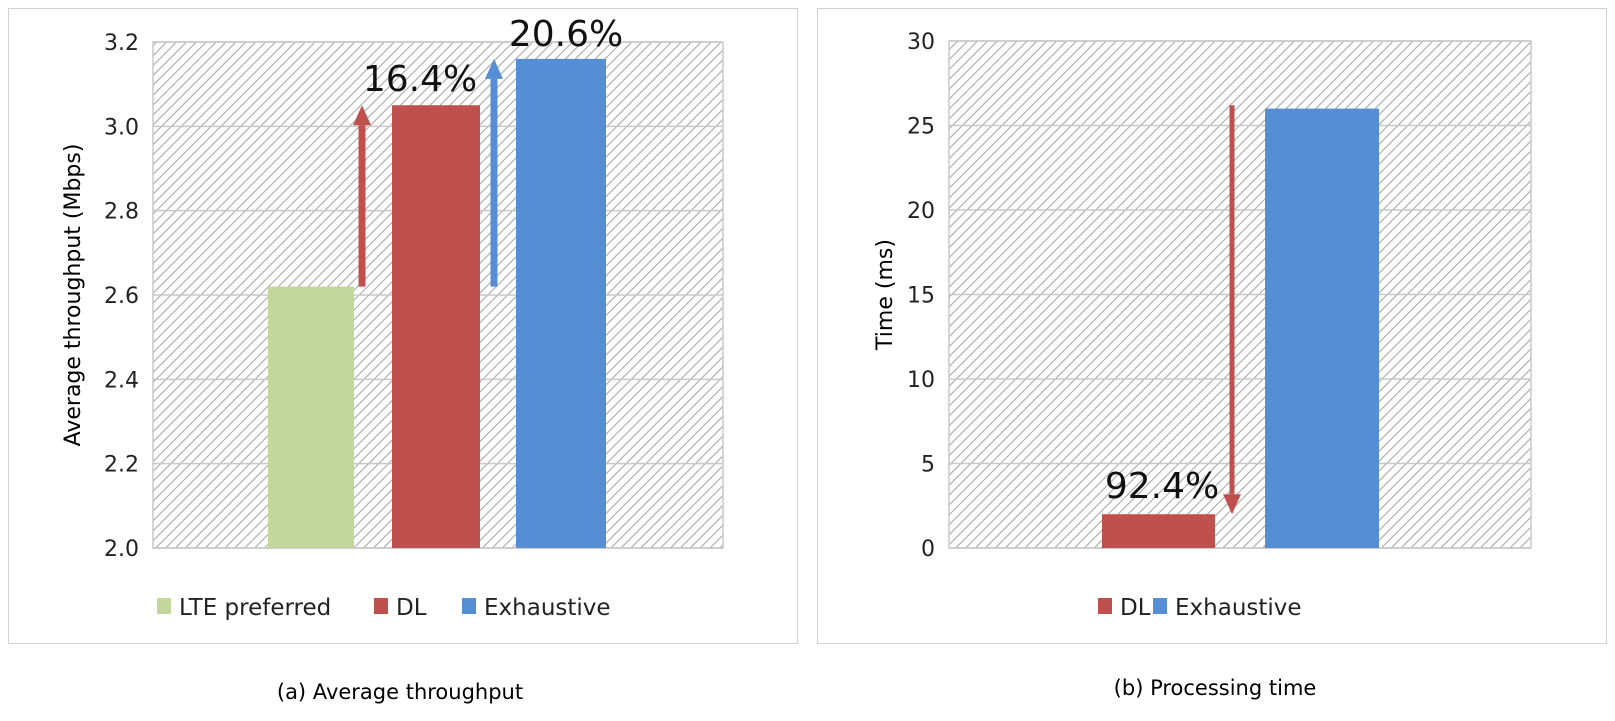 Image resolution: width=1615 pixels, height=721 pixels. I want to click on bar-lte-preferred, so click(311, 417).